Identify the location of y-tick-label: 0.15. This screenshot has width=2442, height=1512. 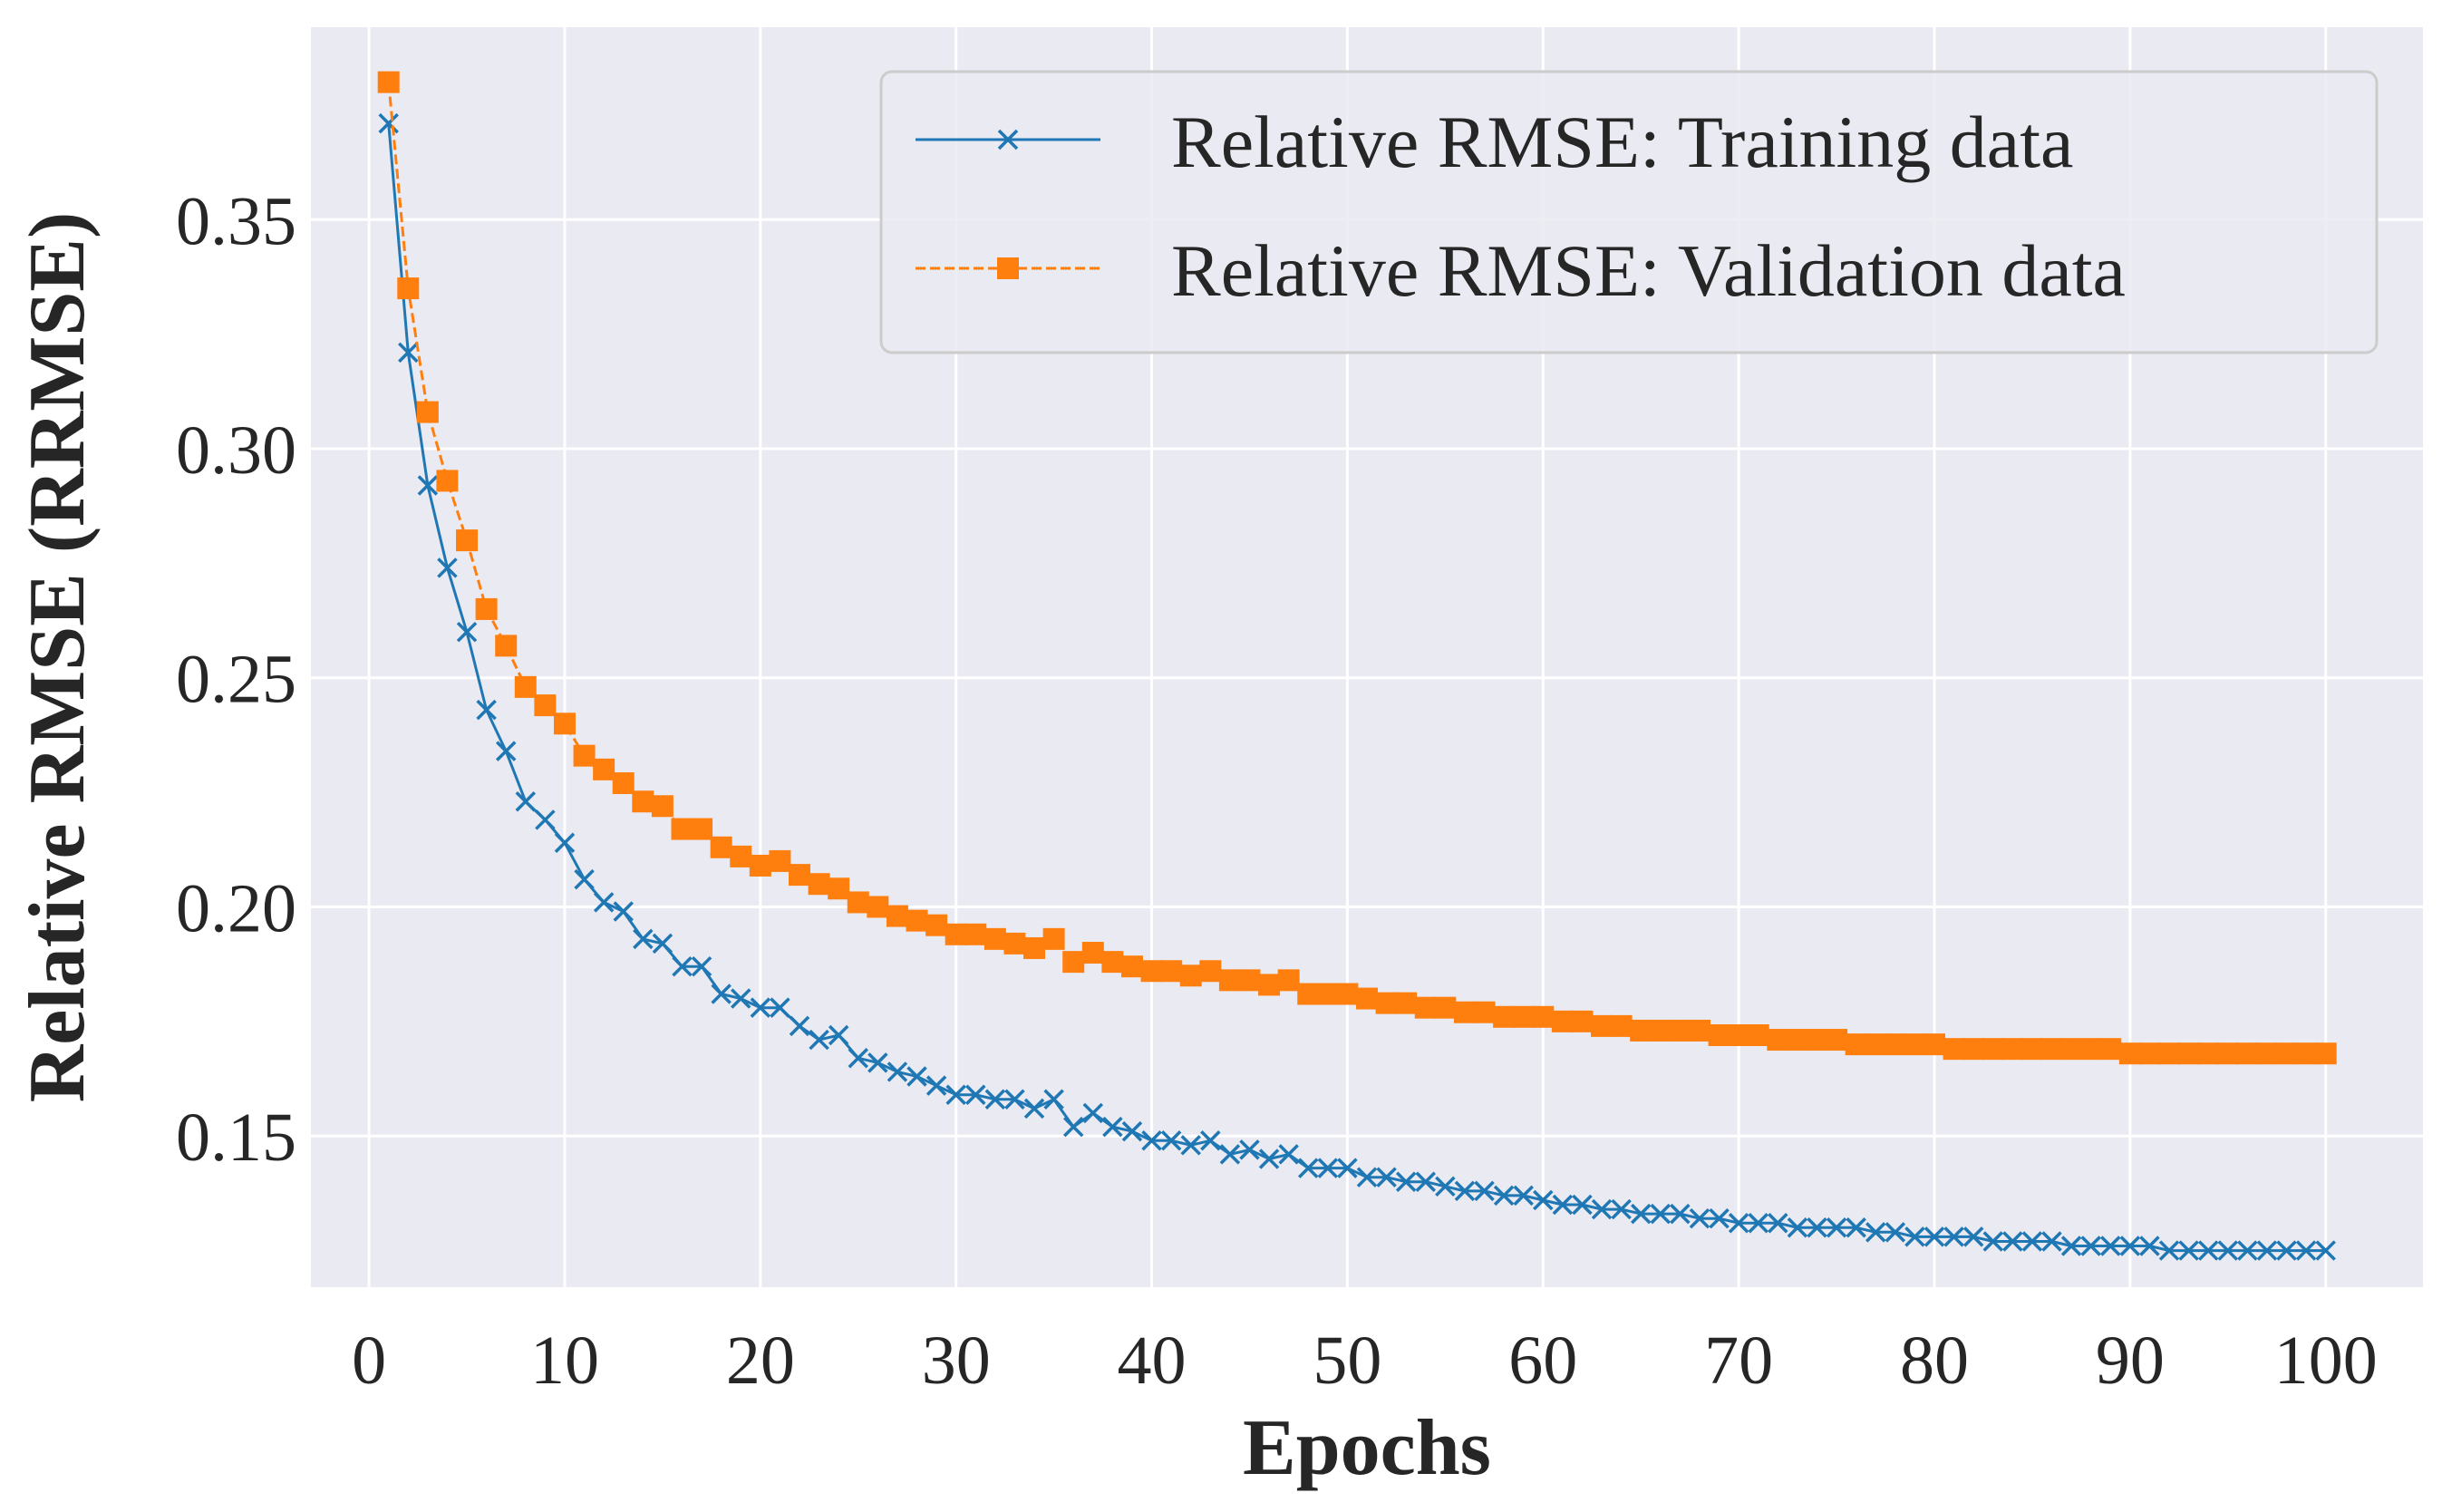
(236, 1138).